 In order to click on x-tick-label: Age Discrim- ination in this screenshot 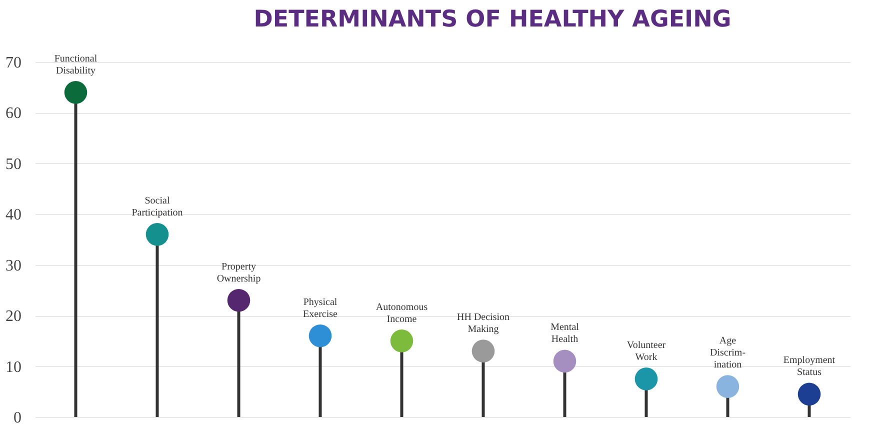, I will do `click(728, 353)`.